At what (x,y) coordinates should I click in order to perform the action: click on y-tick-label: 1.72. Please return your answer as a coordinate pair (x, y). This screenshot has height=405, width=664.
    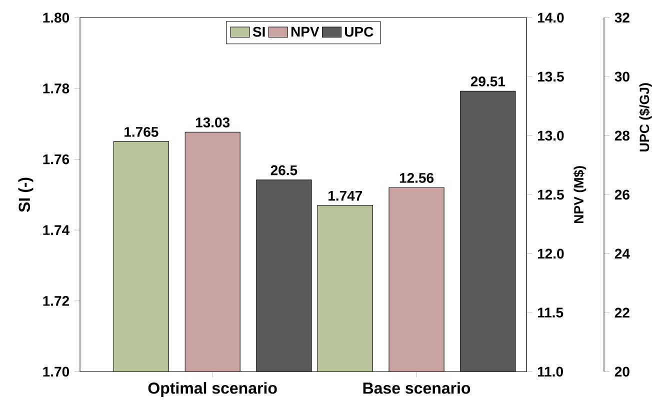
    Looking at the image, I should click on (56, 301).